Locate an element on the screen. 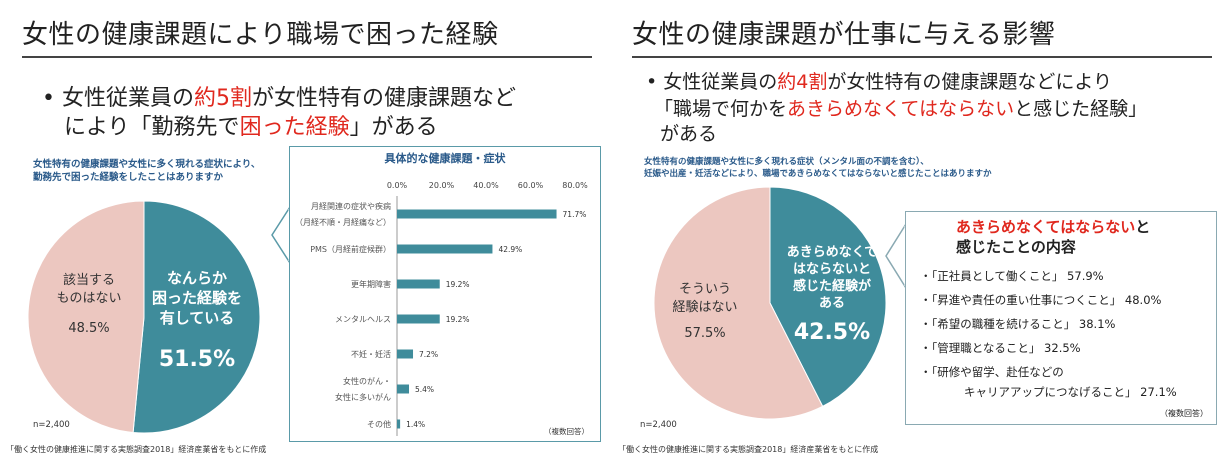 The height and width of the screenshot is (458, 1226). right-bullet-line3: がある is located at coordinates (689, 134).